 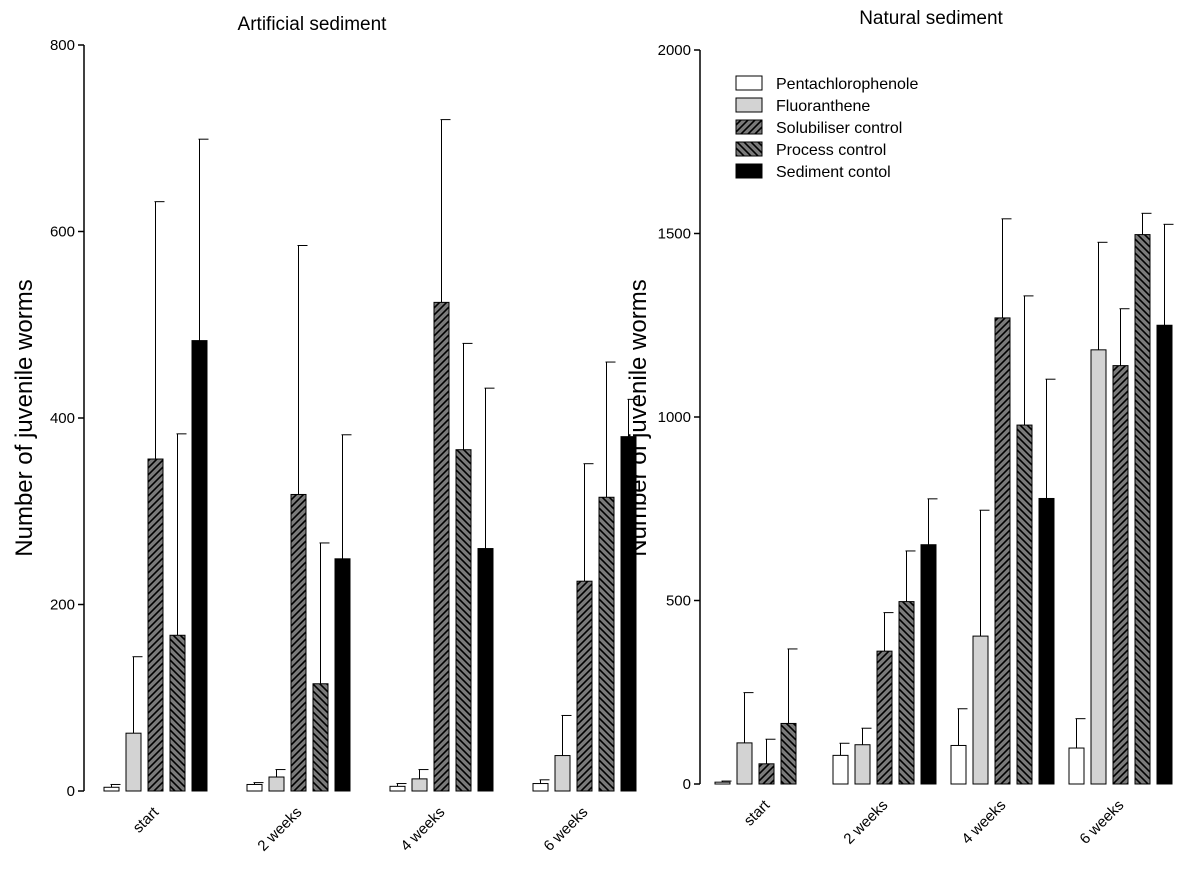 What do you see at coordinates (62, 418) in the screenshot?
I see `y-tick-label: 400` at bounding box center [62, 418].